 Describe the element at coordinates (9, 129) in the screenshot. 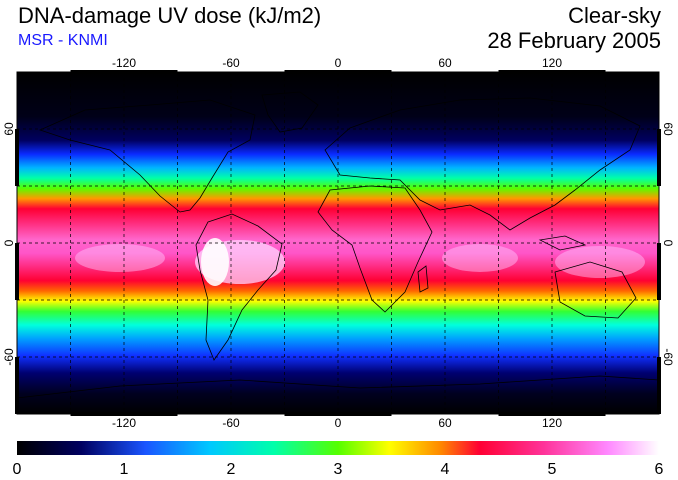

I see `lat-label-left: 60` at that location.